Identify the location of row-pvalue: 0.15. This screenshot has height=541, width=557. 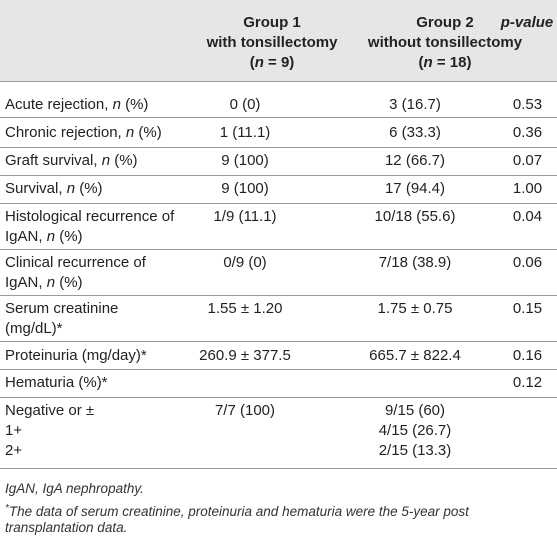
(527, 308).